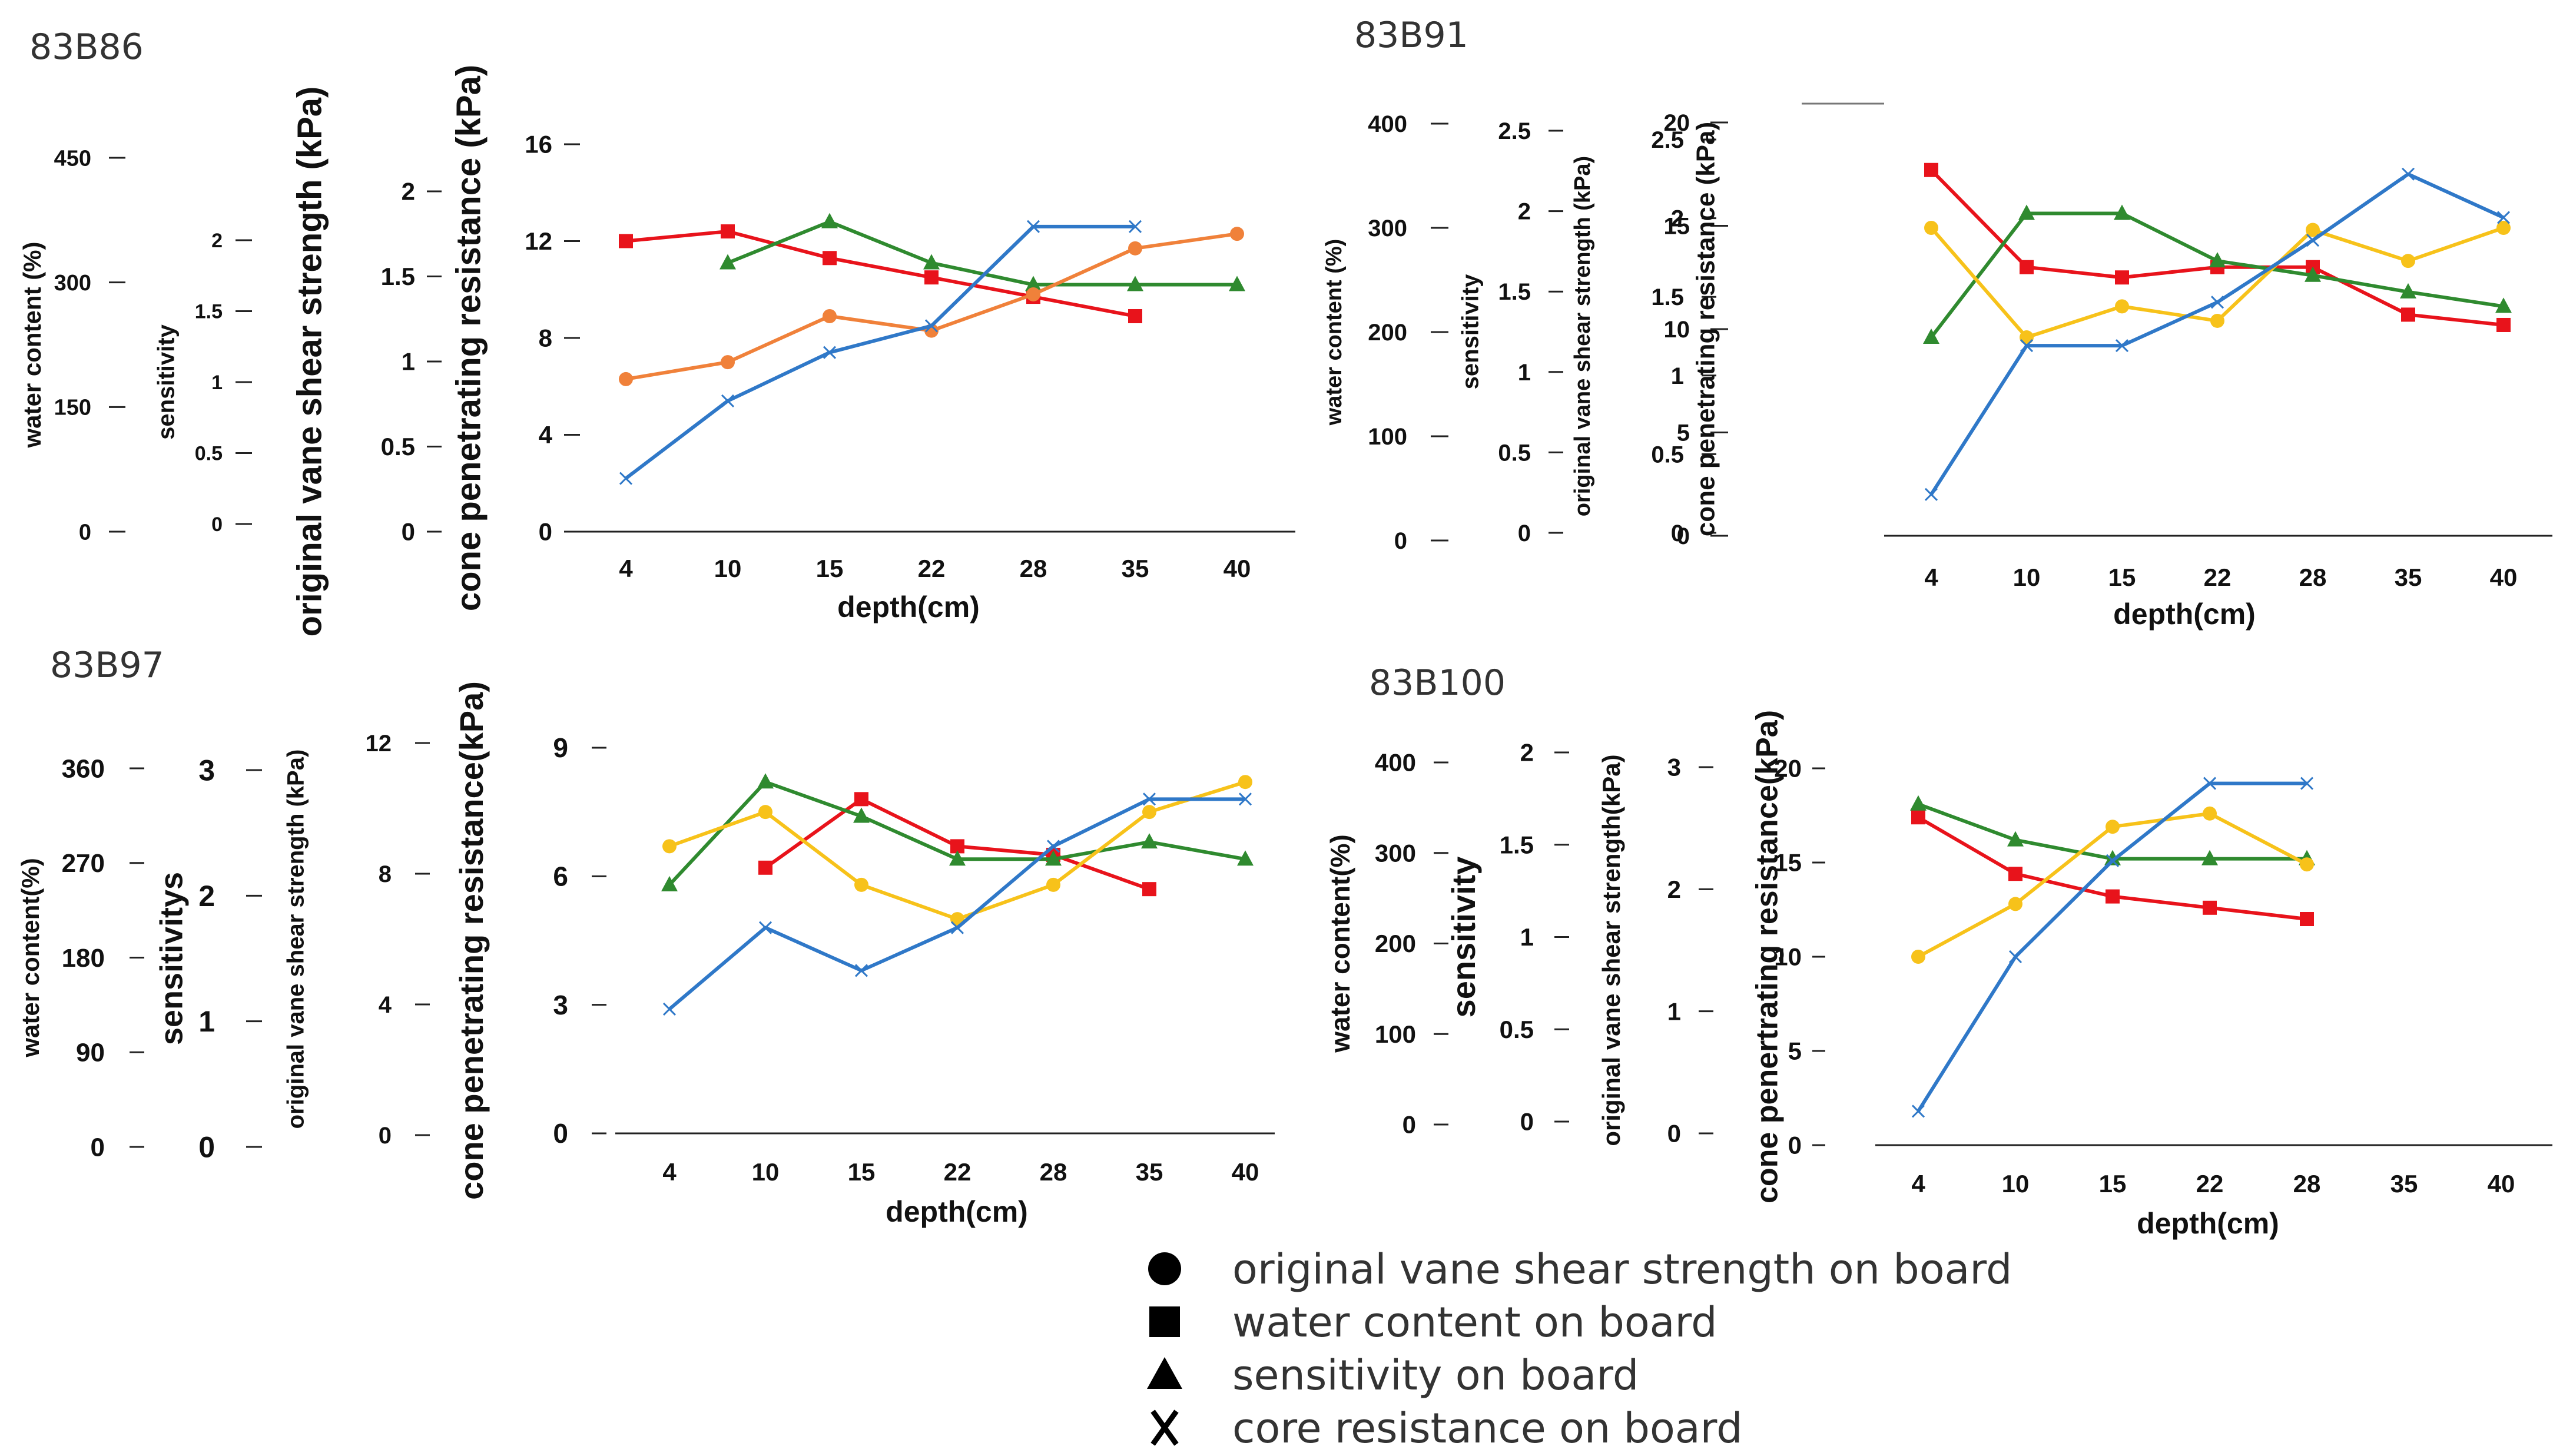 This screenshot has height=1456, width=2563. What do you see at coordinates (1387, 333) in the screenshot?
I see `y-tick-label: 200` at bounding box center [1387, 333].